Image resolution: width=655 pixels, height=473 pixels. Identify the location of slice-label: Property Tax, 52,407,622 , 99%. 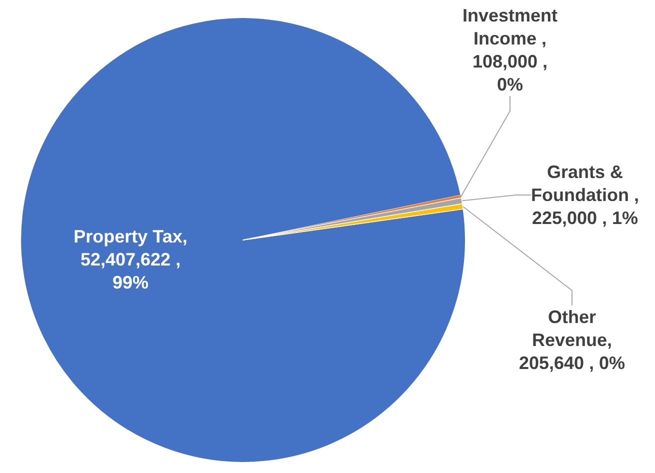
(131, 259).